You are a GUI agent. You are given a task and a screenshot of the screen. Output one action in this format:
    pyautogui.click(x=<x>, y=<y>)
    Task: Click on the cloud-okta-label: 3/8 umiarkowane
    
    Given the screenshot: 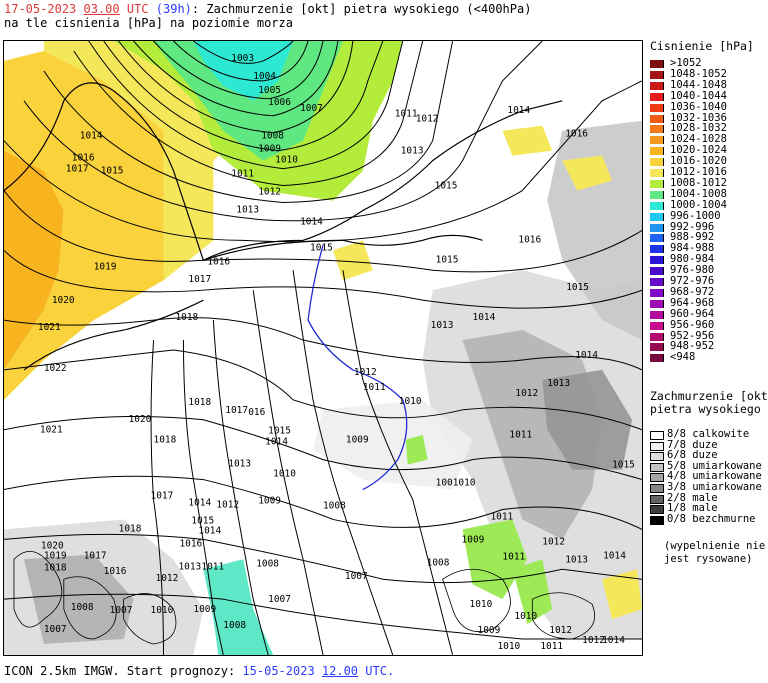 What is the action you would take?
    pyautogui.click(x=714, y=487)
    